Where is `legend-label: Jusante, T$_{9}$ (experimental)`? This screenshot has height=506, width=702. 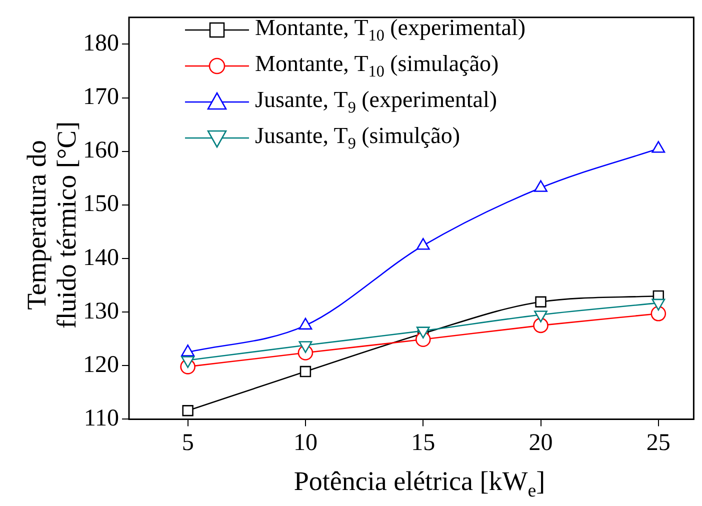
legend-label: Jusante, T$_{9}$ (experimental) is located at coordinates (376, 102).